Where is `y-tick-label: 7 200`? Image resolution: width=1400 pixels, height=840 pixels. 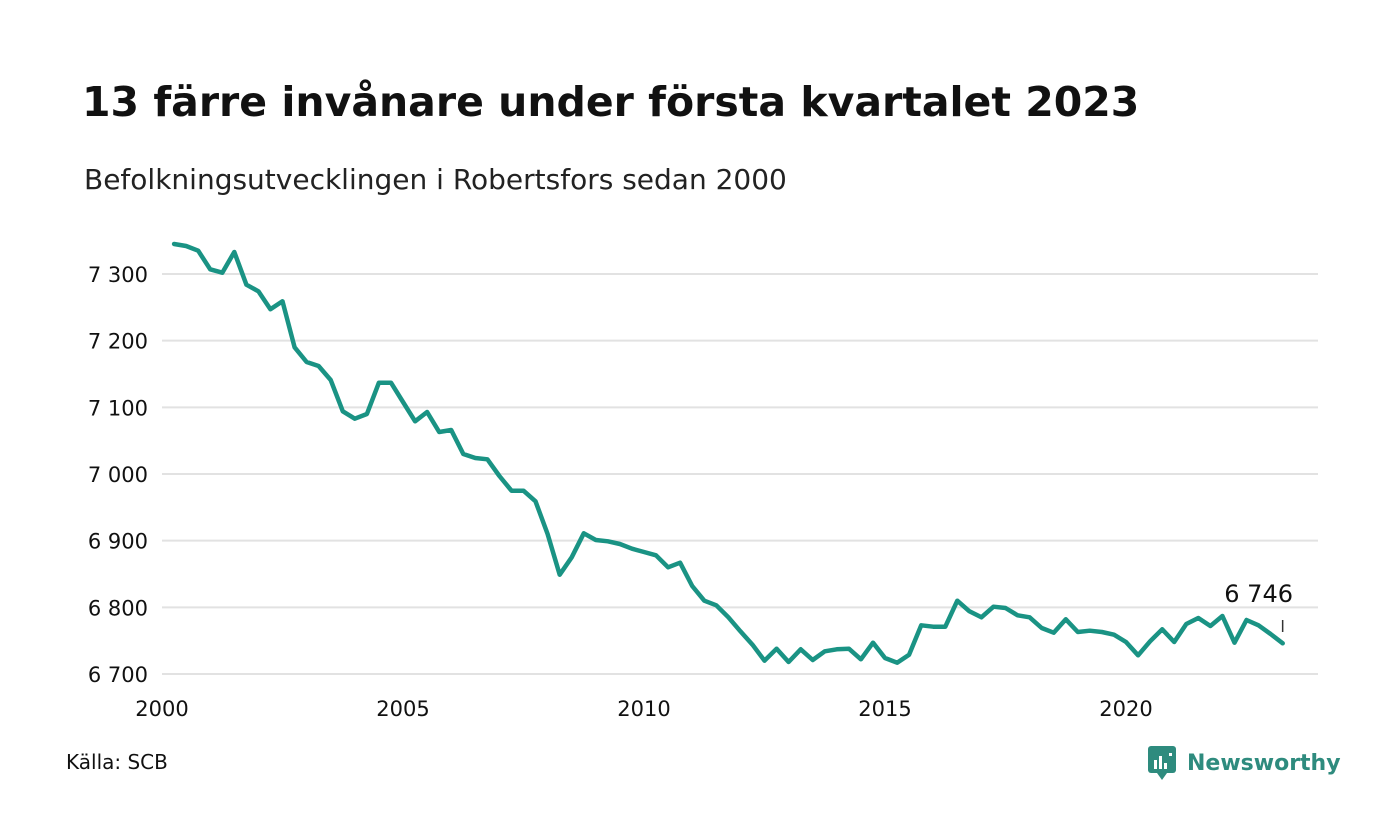 y-tick-label: 7 200 is located at coordinates (118, 342).